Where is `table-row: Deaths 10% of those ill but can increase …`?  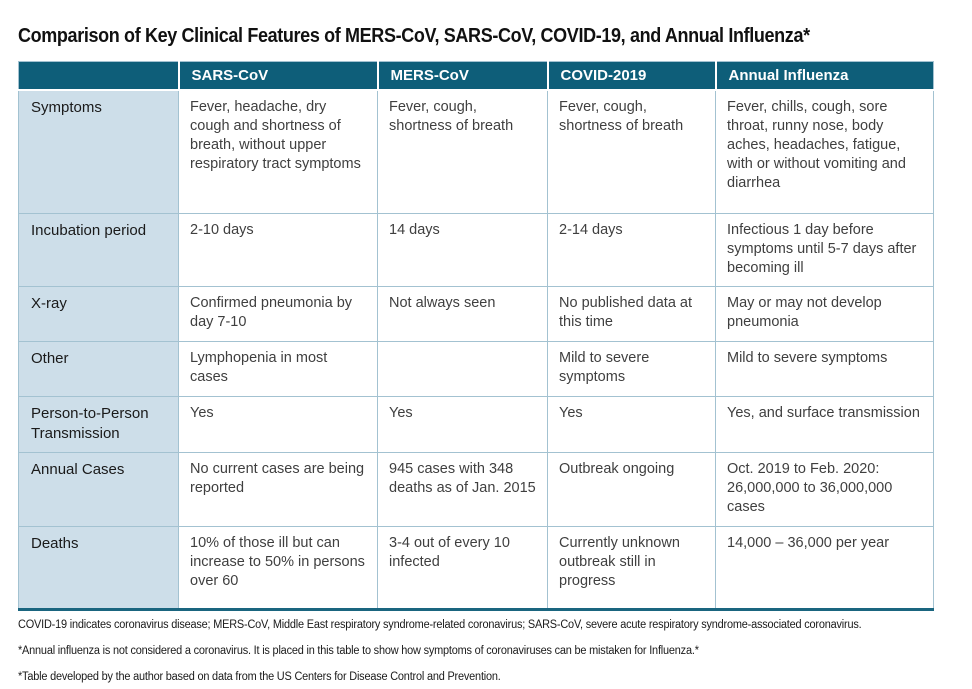 table-row: Deaths 10% of those ill but can increase … is located at coordinates (476, 568).